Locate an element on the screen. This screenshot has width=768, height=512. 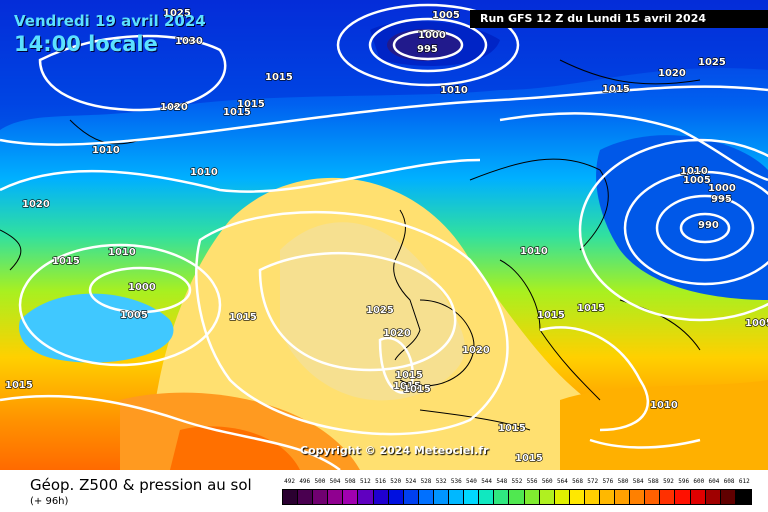
footer-title: Géop. Z500 & pression au sol is located at coordinates (141, 485).